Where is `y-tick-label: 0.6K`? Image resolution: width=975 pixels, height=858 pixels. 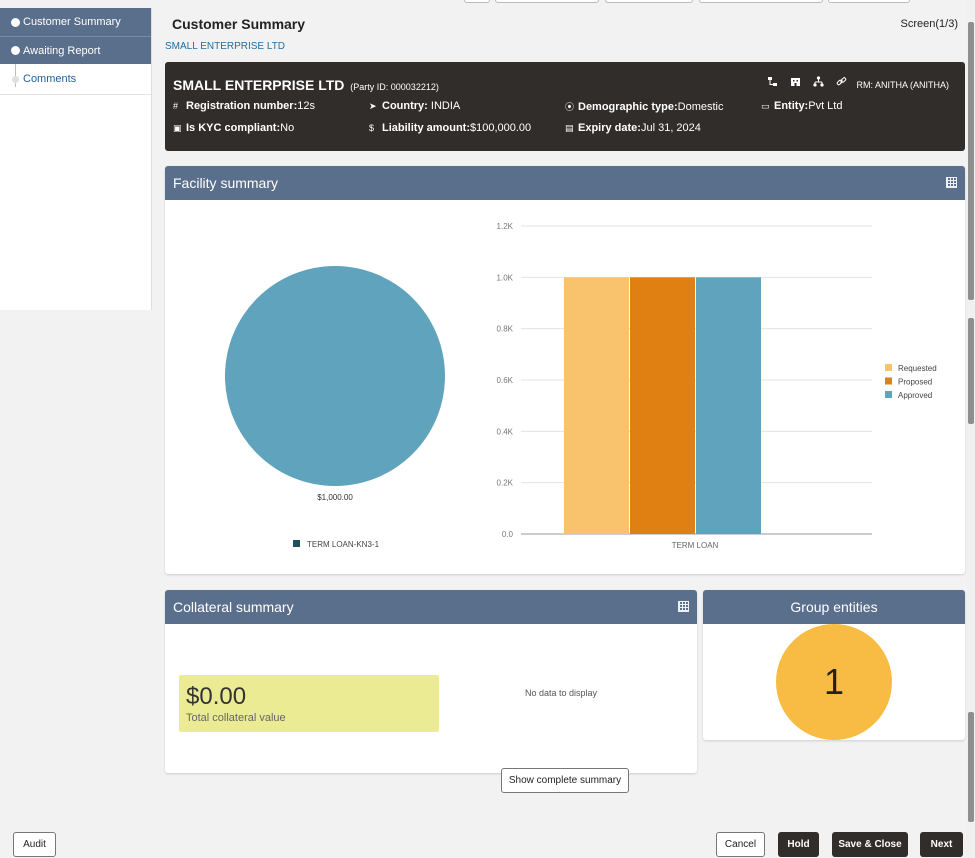
y-tick-label: 0.6K is located at coordinates (505, 380).